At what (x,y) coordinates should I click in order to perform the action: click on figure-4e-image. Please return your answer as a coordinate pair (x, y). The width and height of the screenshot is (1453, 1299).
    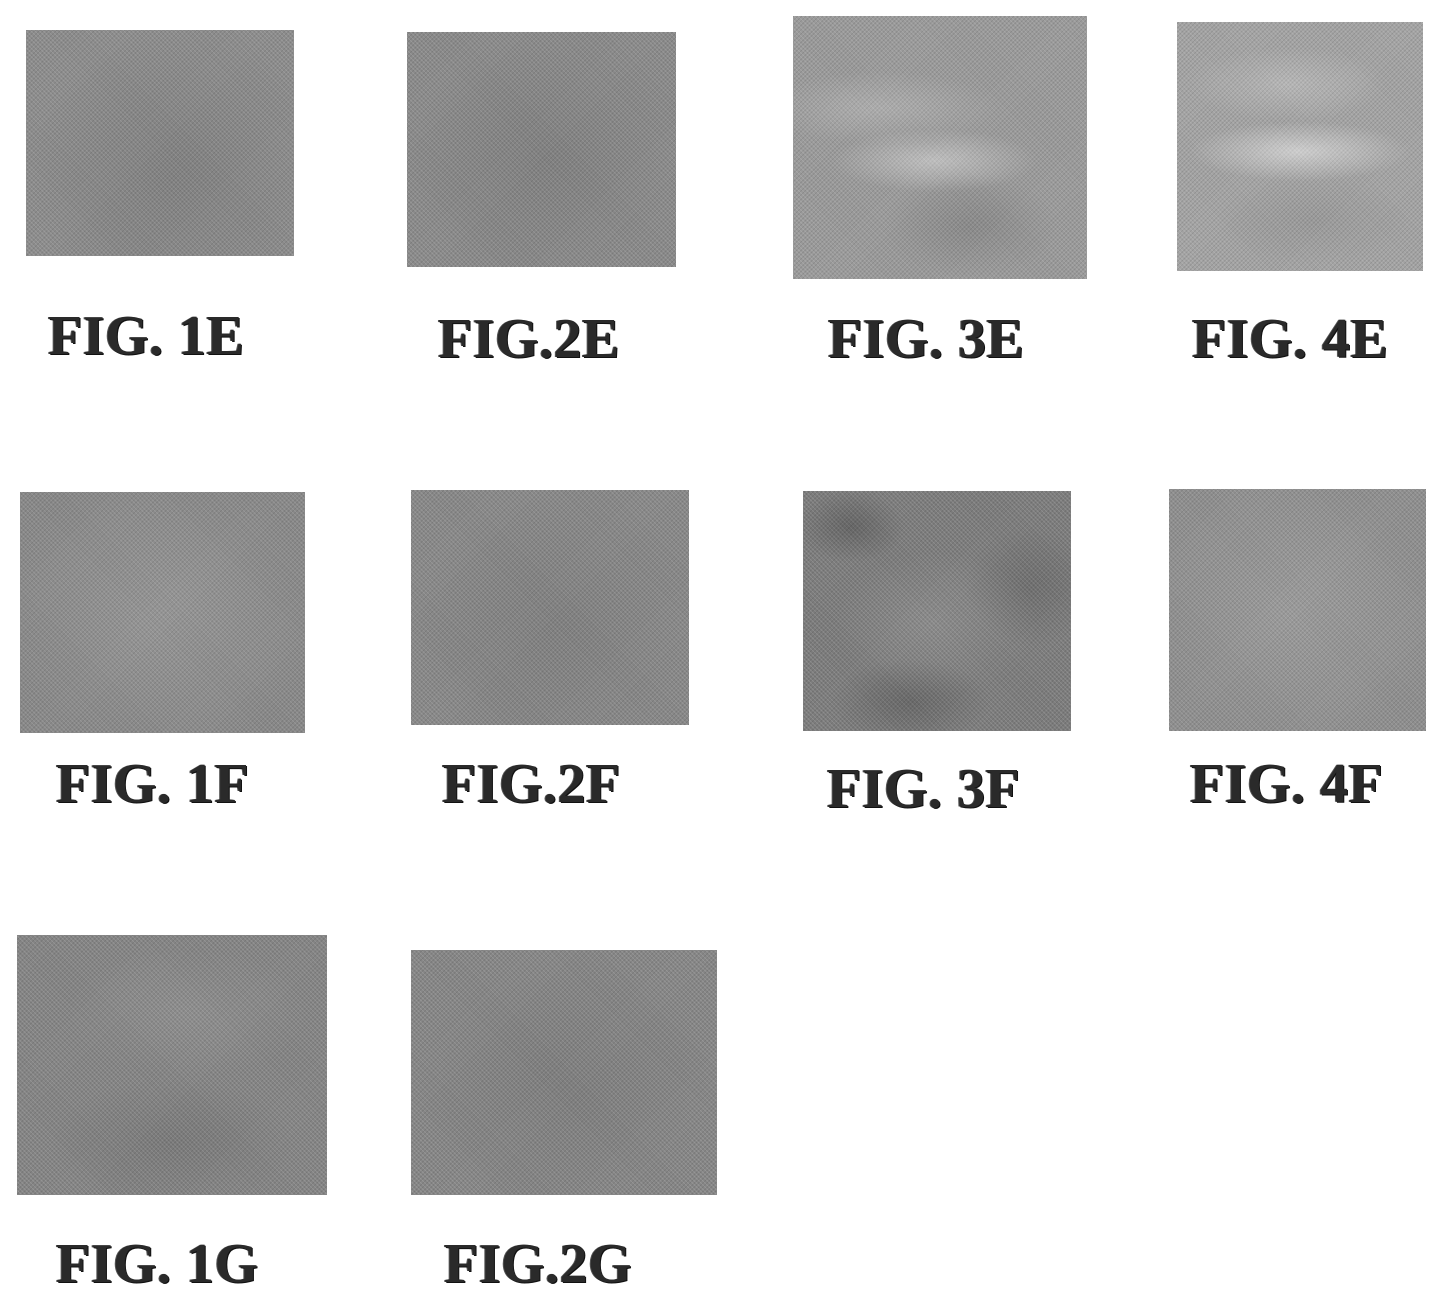
    Looking at the image, I should click on (1300, 146).